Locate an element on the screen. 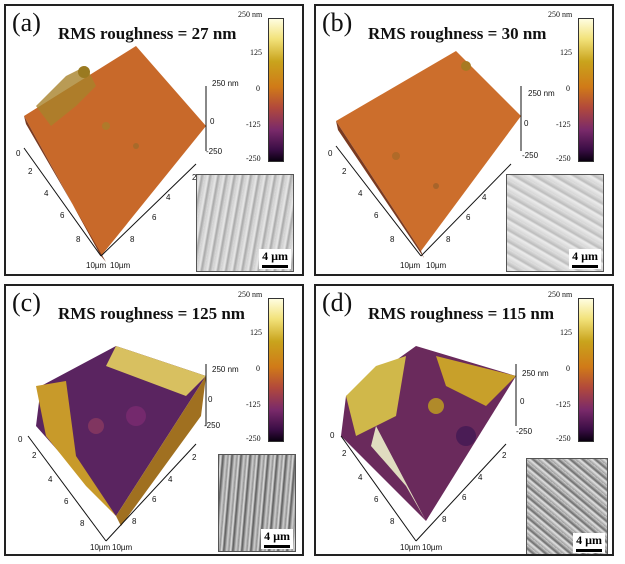 This screenshot has width=625, height=564. panel-label: (c) is located at coordinates (26, 302).